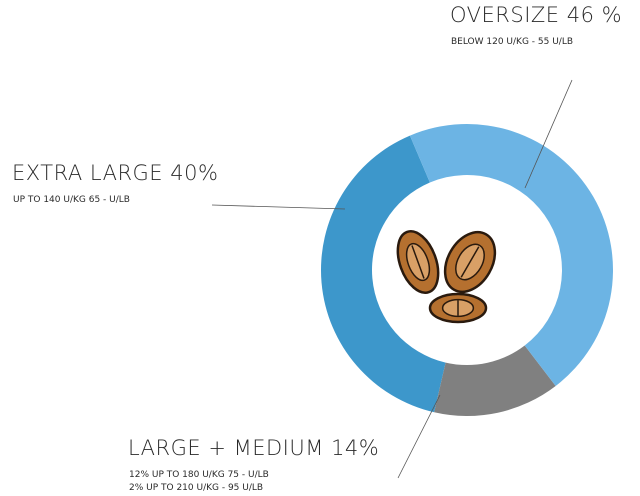 The width and height of the screenshot is (640, 496). What do you see at coordinates (196, 488) in the screenshot?
I see `slice-description: 2% UP TO 210 U/KG - 95 U/LB` at bounding box center [196, 488].